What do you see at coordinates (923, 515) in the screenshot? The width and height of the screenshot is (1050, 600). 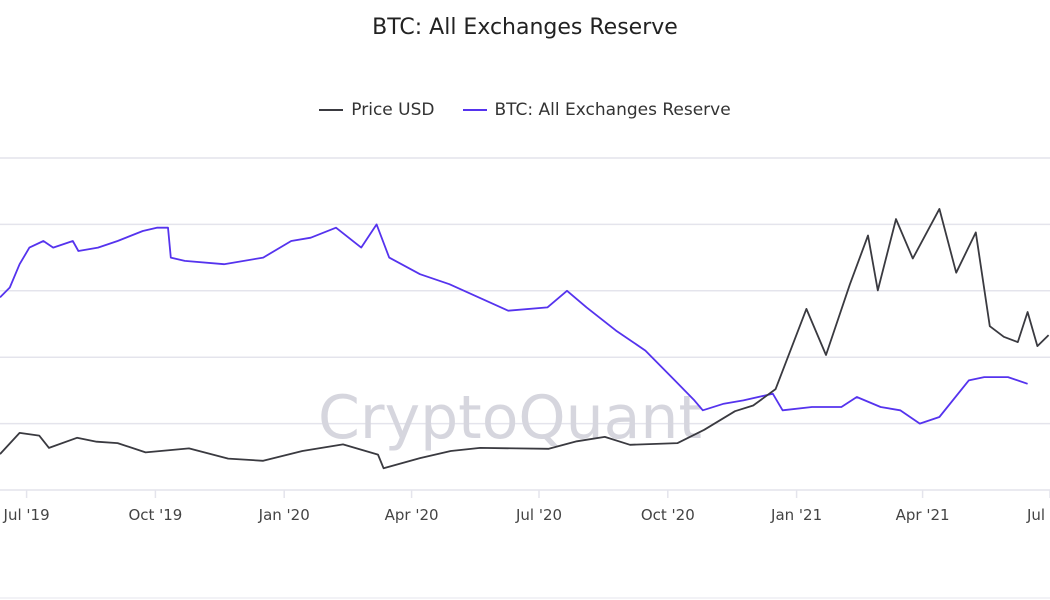 I see `x-tick-label: Apr '21` at bounding box center [923, 515].